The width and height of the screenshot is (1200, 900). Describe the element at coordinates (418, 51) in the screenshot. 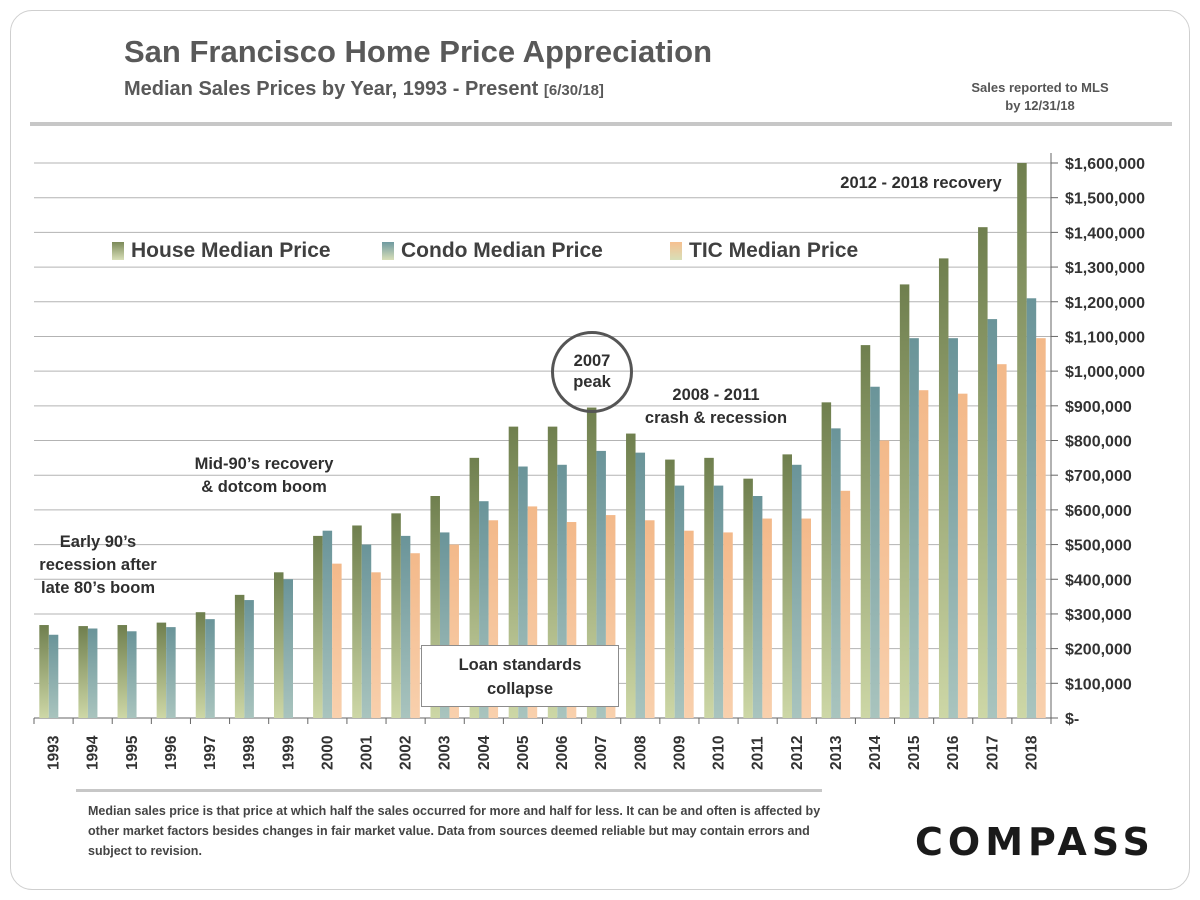

I see `chart-title: San Francisco Home Price Appreciation` at that location.